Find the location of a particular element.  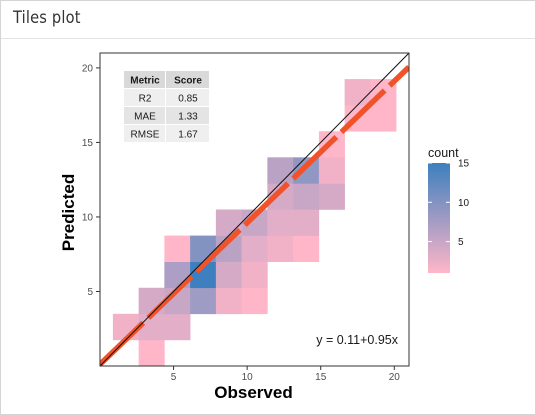

fit-equation-label: y = 0.11+0.95x is located at coordinates (357, 340).